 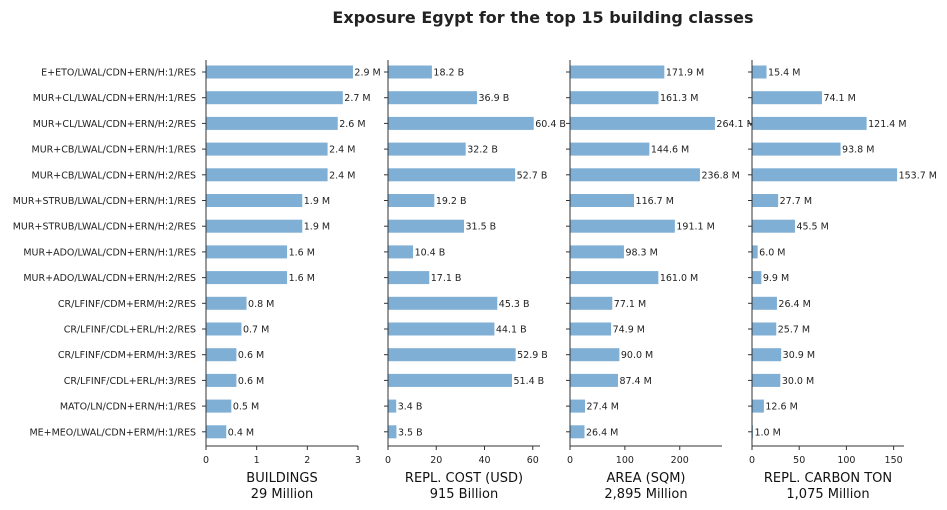 What do you see at coordinates (128, 407) in the screenshot?
I see `category-label: MATO/LN/CDN+ERN/H:1/RES` at bounding box center [128, 407].